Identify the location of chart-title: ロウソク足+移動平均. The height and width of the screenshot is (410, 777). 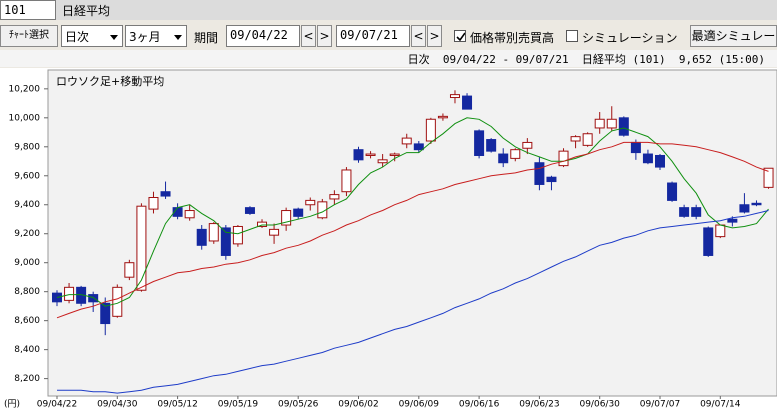
(110, 81).